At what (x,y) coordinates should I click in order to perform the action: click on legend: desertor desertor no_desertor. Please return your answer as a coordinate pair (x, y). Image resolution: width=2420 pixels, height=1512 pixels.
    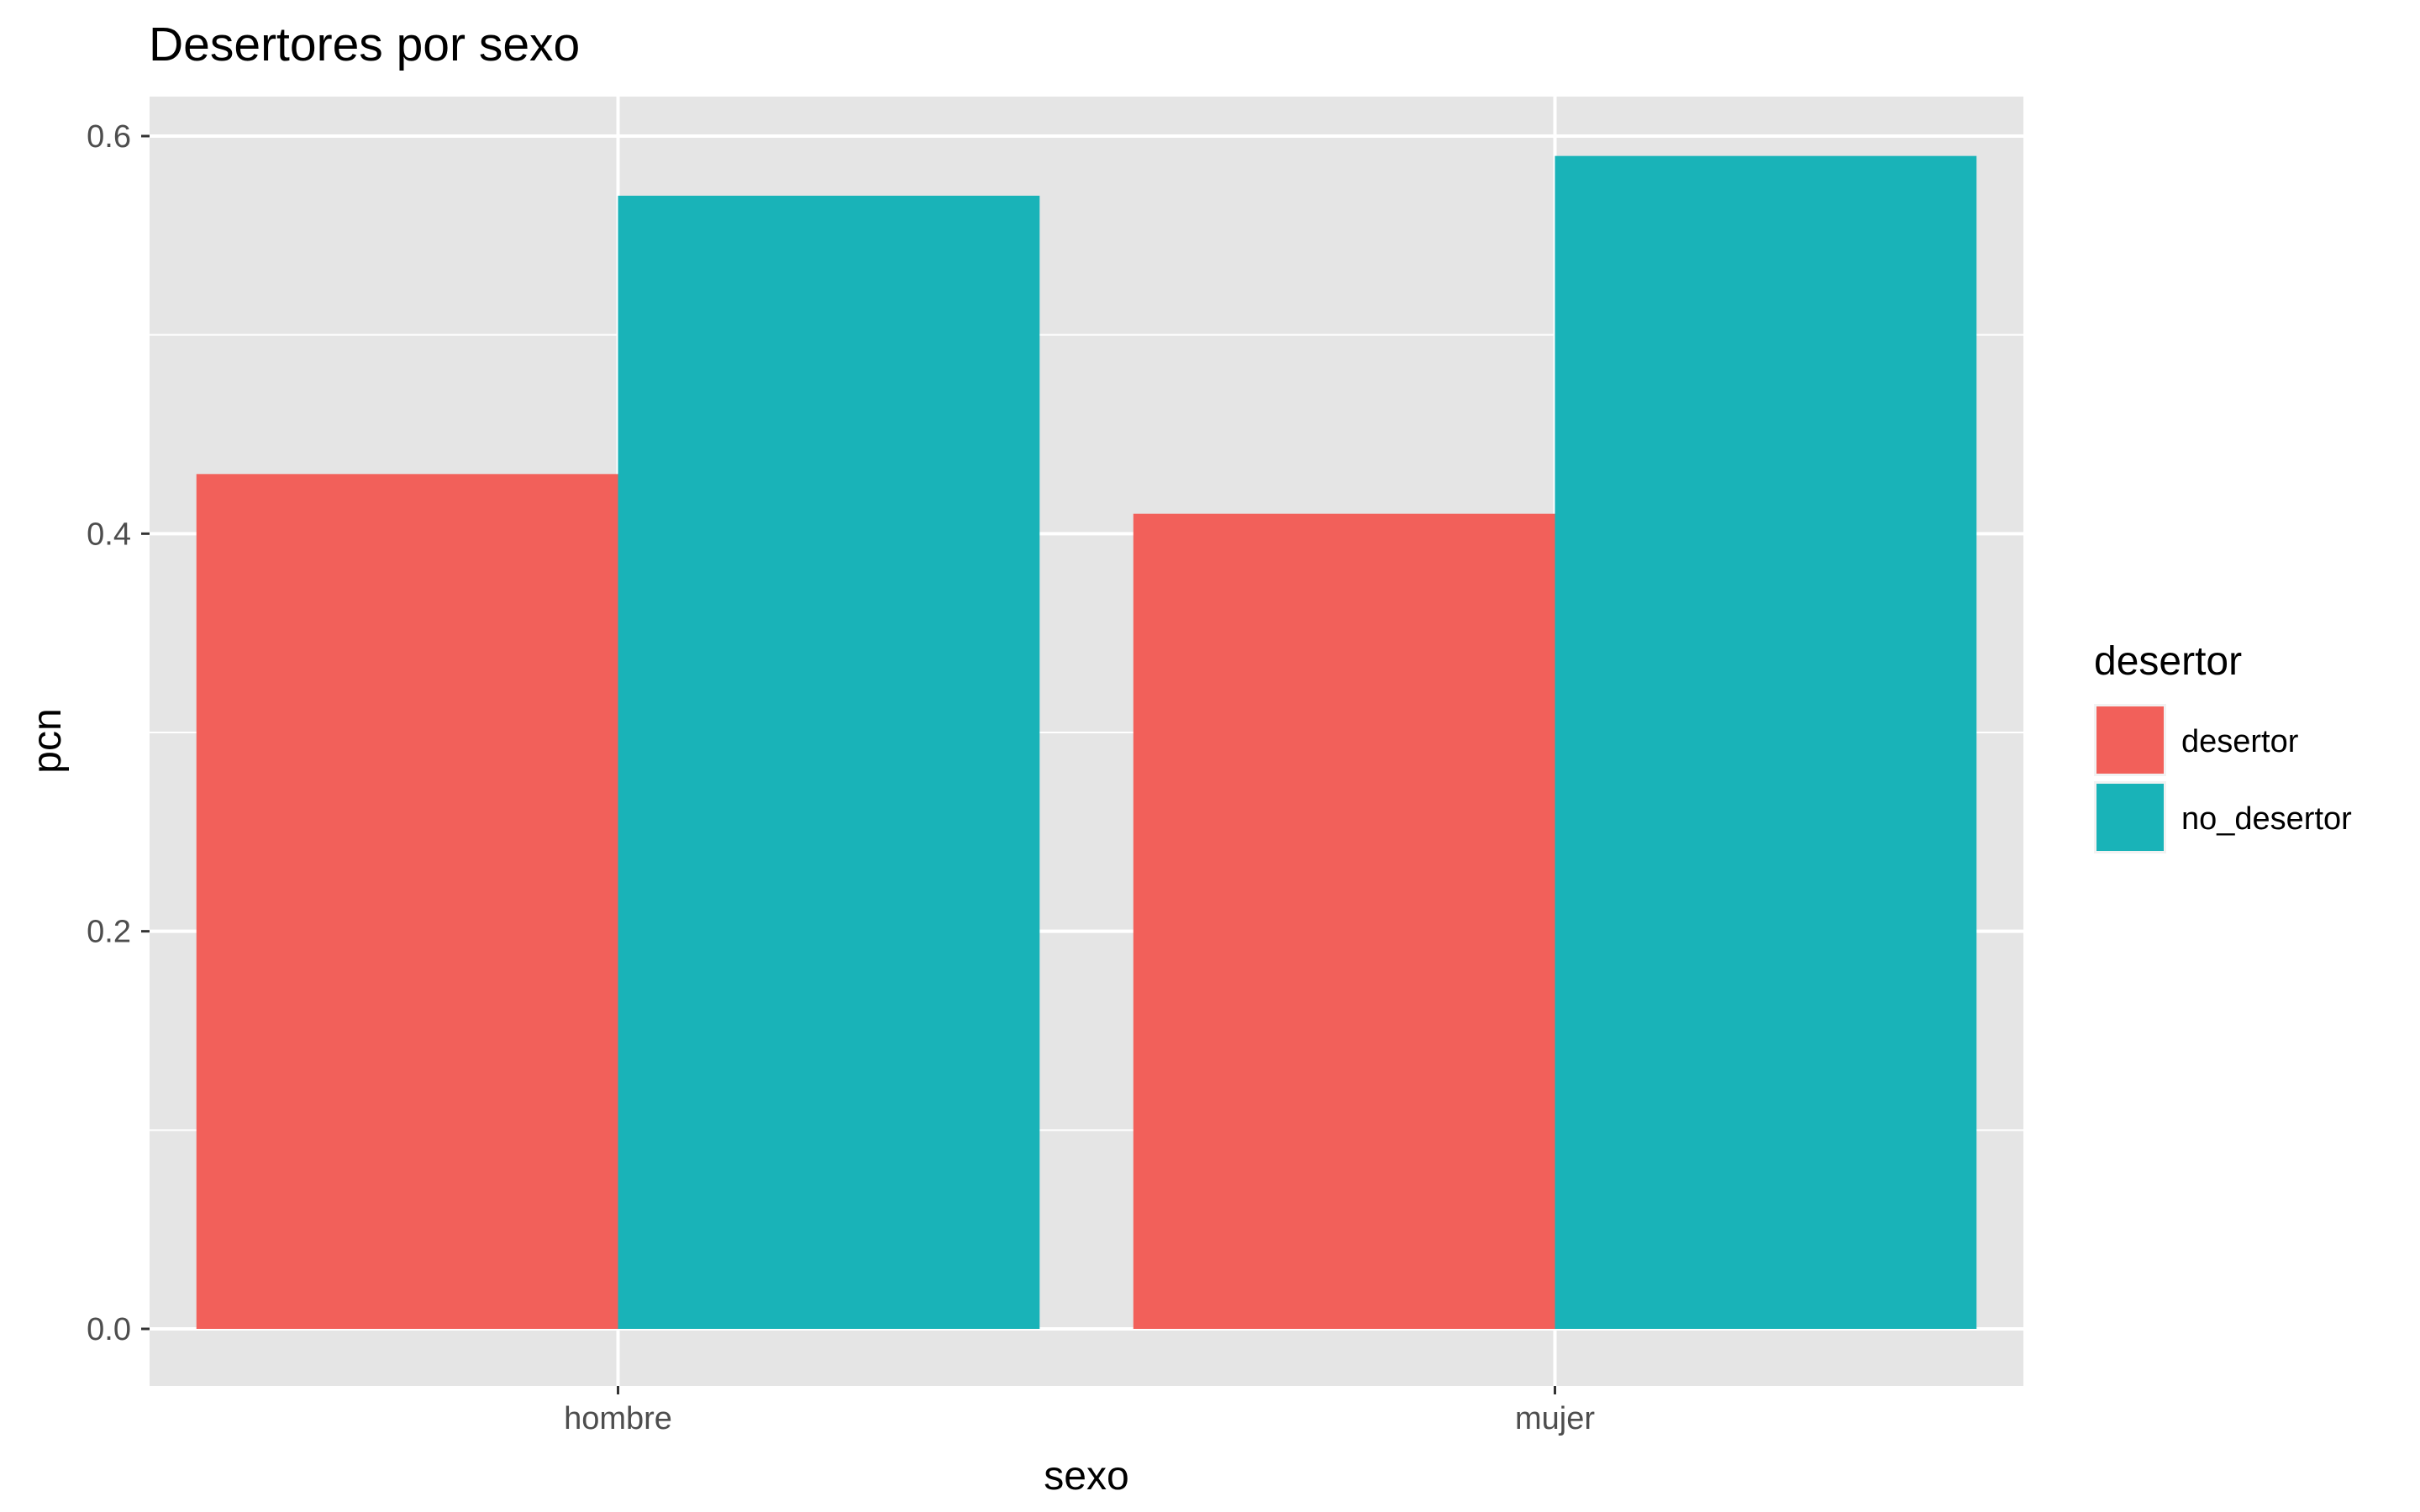
    Looking at the image, I should click on (2223, 746).